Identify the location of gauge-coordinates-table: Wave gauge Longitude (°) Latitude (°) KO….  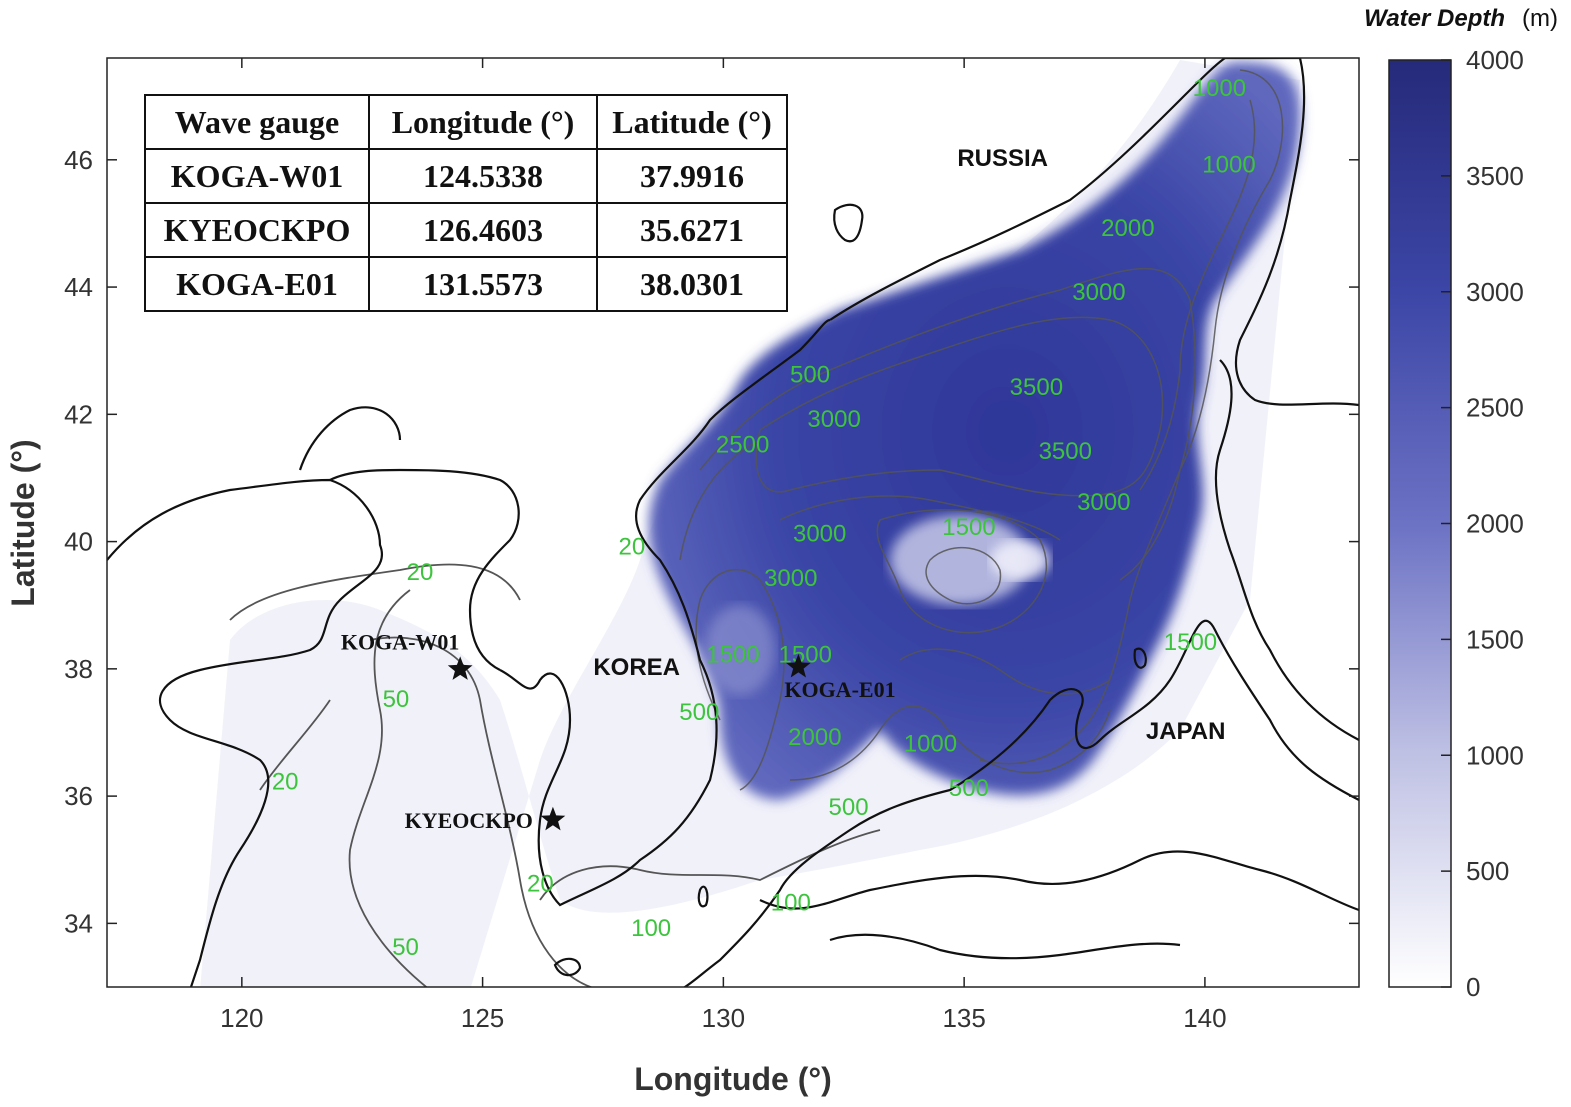
(466, 203).